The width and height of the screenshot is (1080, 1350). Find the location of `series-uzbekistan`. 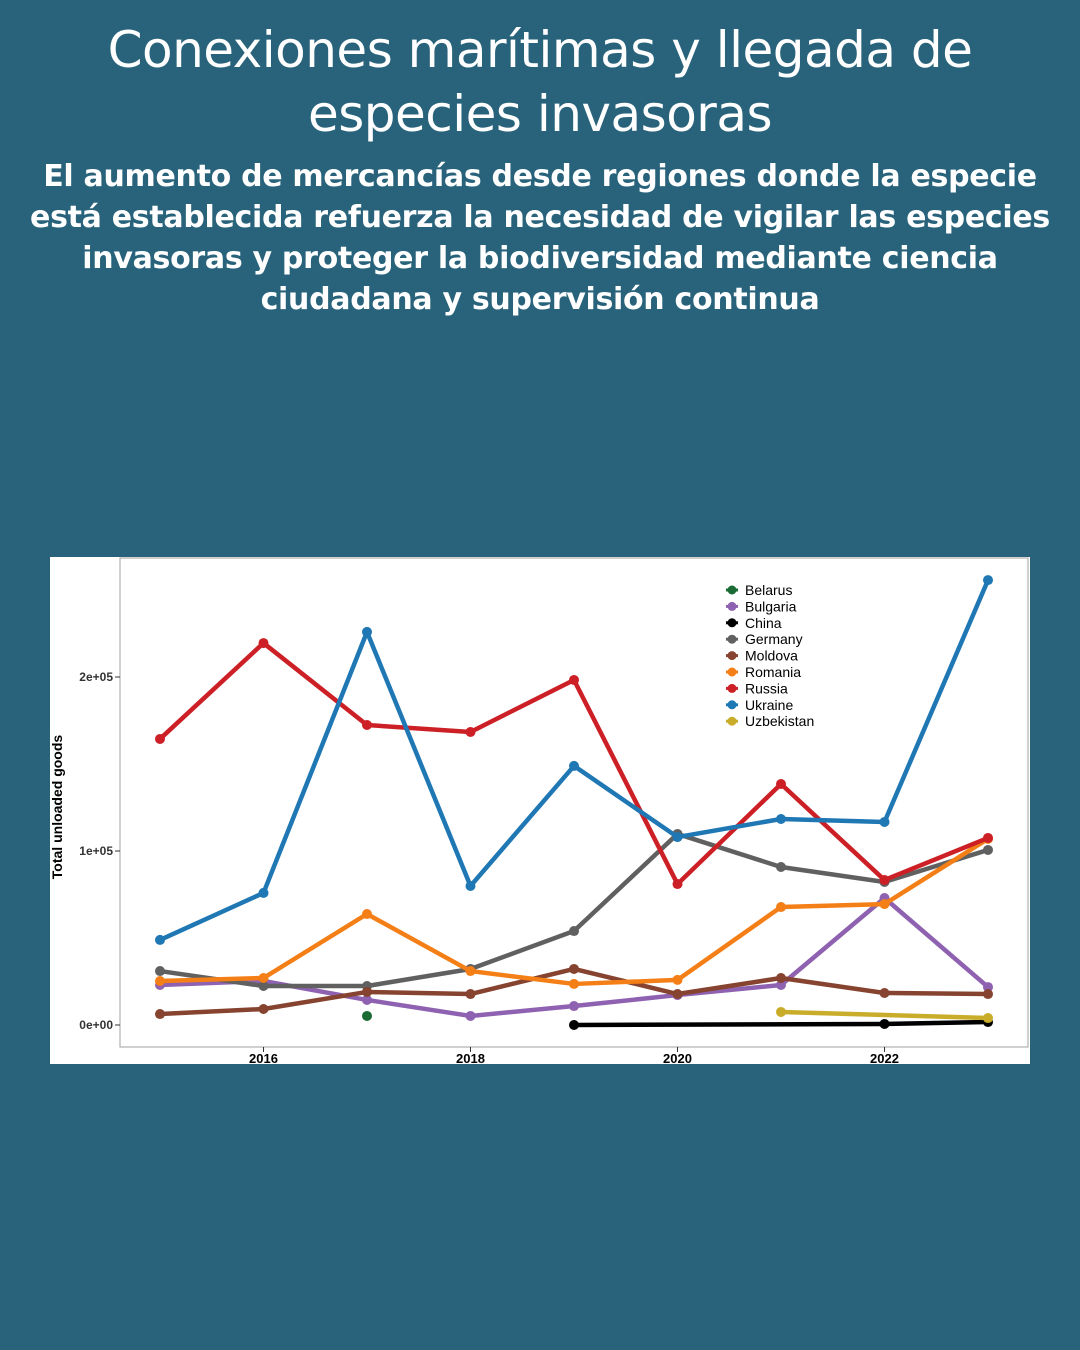

series-uzbekistan is located at coordinates (884, 1015).